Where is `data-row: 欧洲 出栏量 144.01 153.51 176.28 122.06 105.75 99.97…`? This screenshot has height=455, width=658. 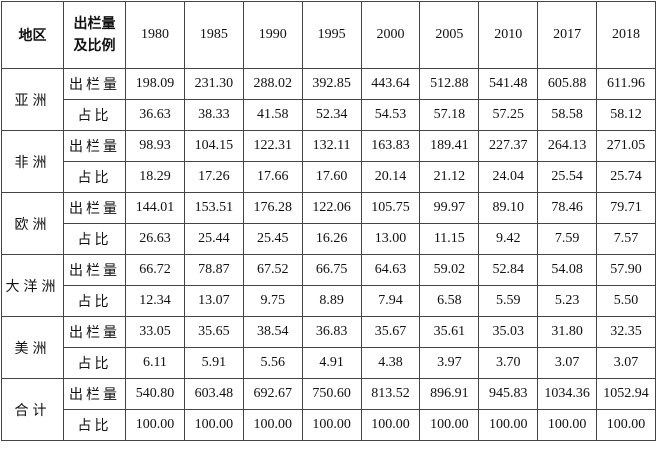
data-row: 欧洲 出栏量 144.01 153.51 176.28 122.06 105.75 99.97… is located at coordinates (328, 223).